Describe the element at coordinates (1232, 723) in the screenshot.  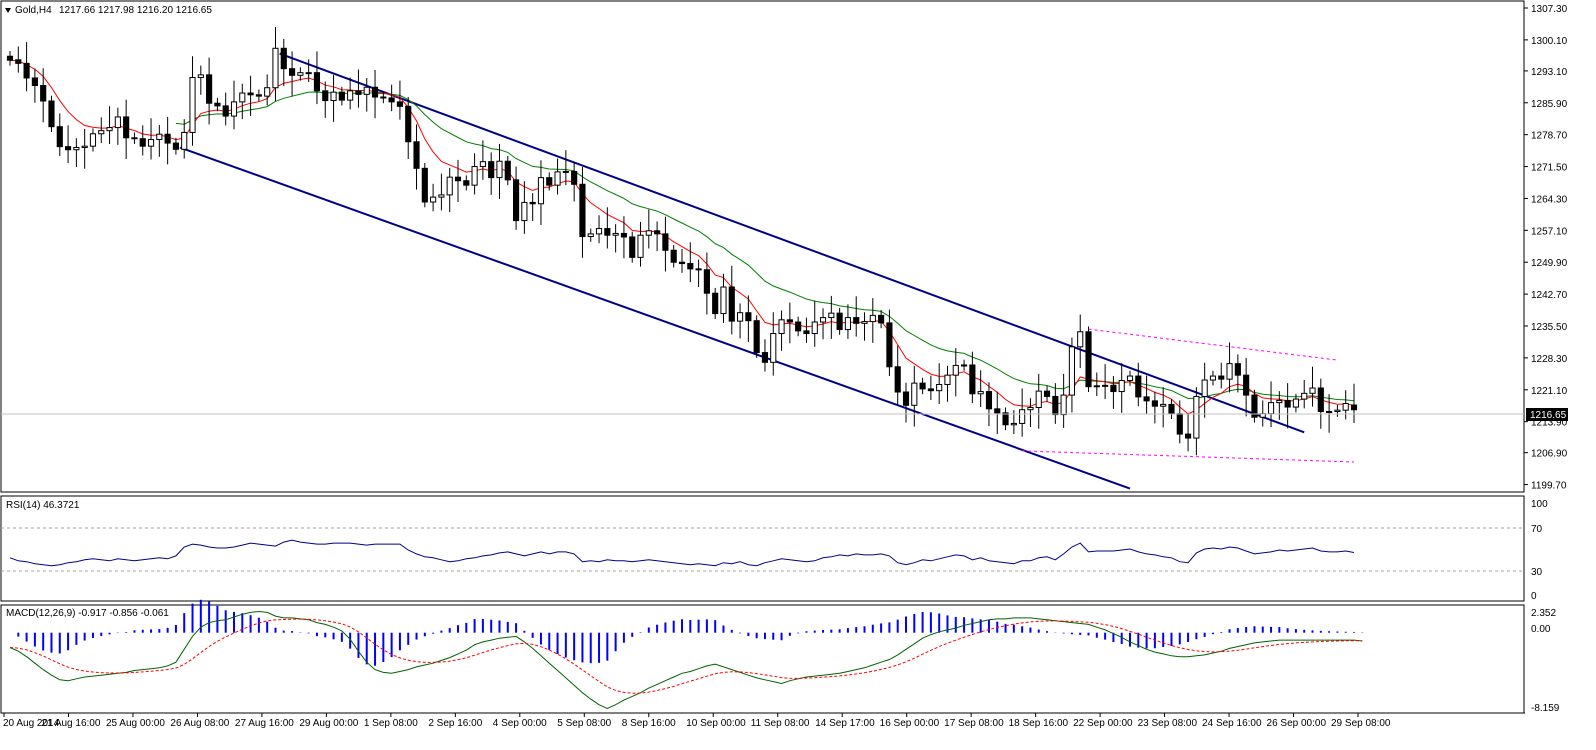
I see `time-tick-label: 24 Sep 16:00` at that location.